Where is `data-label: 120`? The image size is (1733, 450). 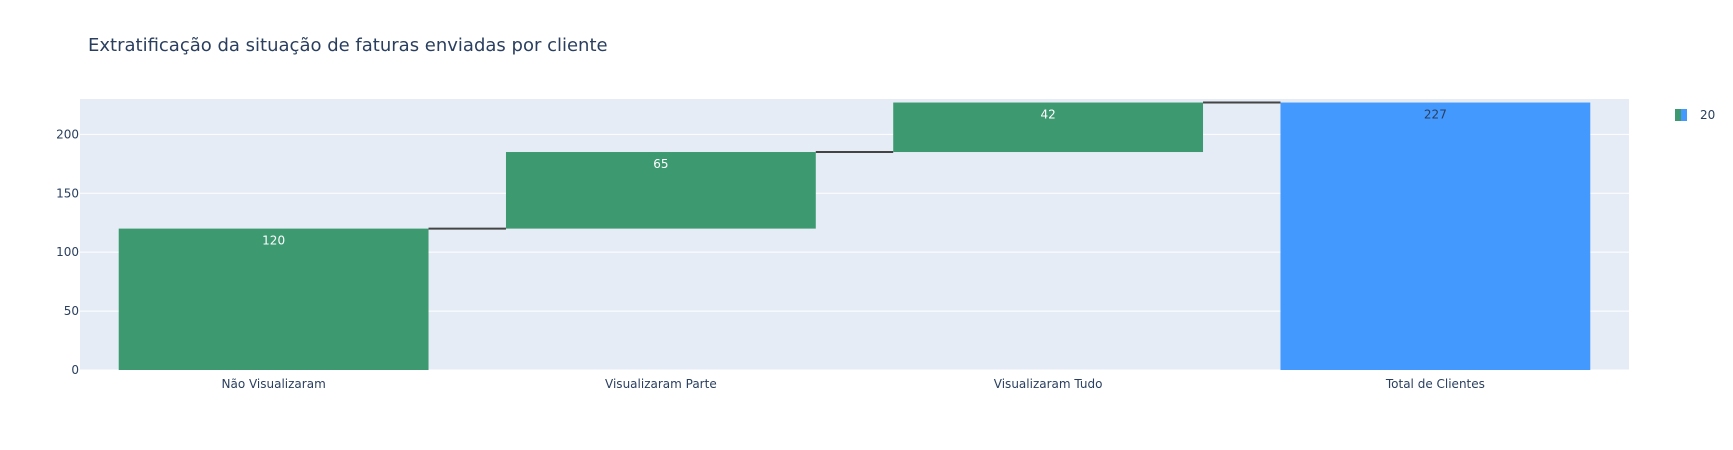 data-label: 120 is located at coordinates (273, 241).